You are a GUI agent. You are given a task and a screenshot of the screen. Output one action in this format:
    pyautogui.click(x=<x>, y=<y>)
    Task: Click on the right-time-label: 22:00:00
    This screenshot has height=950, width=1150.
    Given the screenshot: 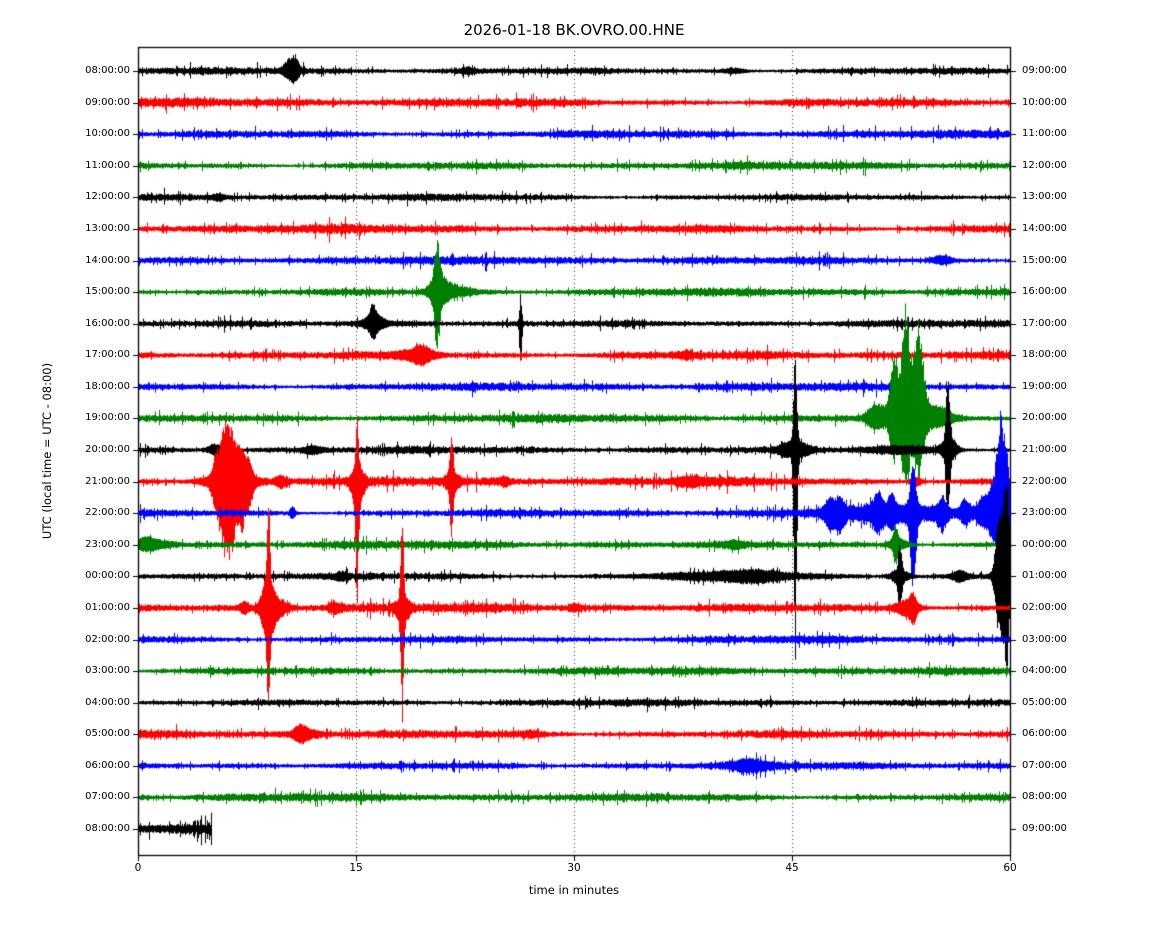 What is the action you would take?
    pyautogui.click(x=1044, y=481)
    